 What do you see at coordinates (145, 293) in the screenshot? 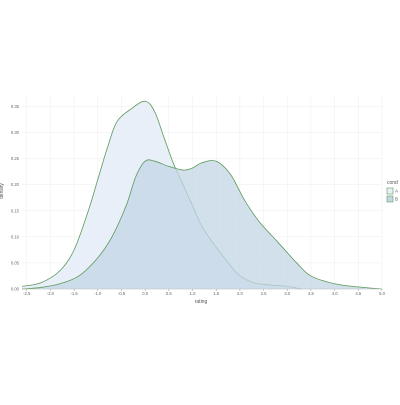
I see `x-tick-label: 0.0` at bounding box center [145, 293].